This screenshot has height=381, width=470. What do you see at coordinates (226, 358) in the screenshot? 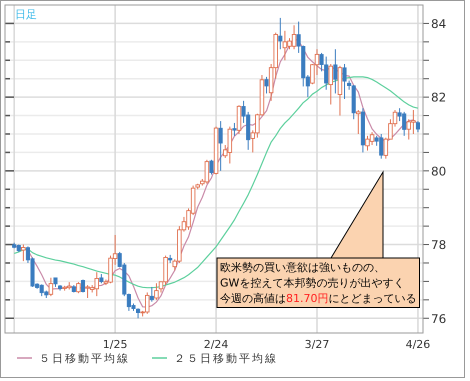
I see `legend-label: ２５日移動平均線` at bounding box center [226, 358].